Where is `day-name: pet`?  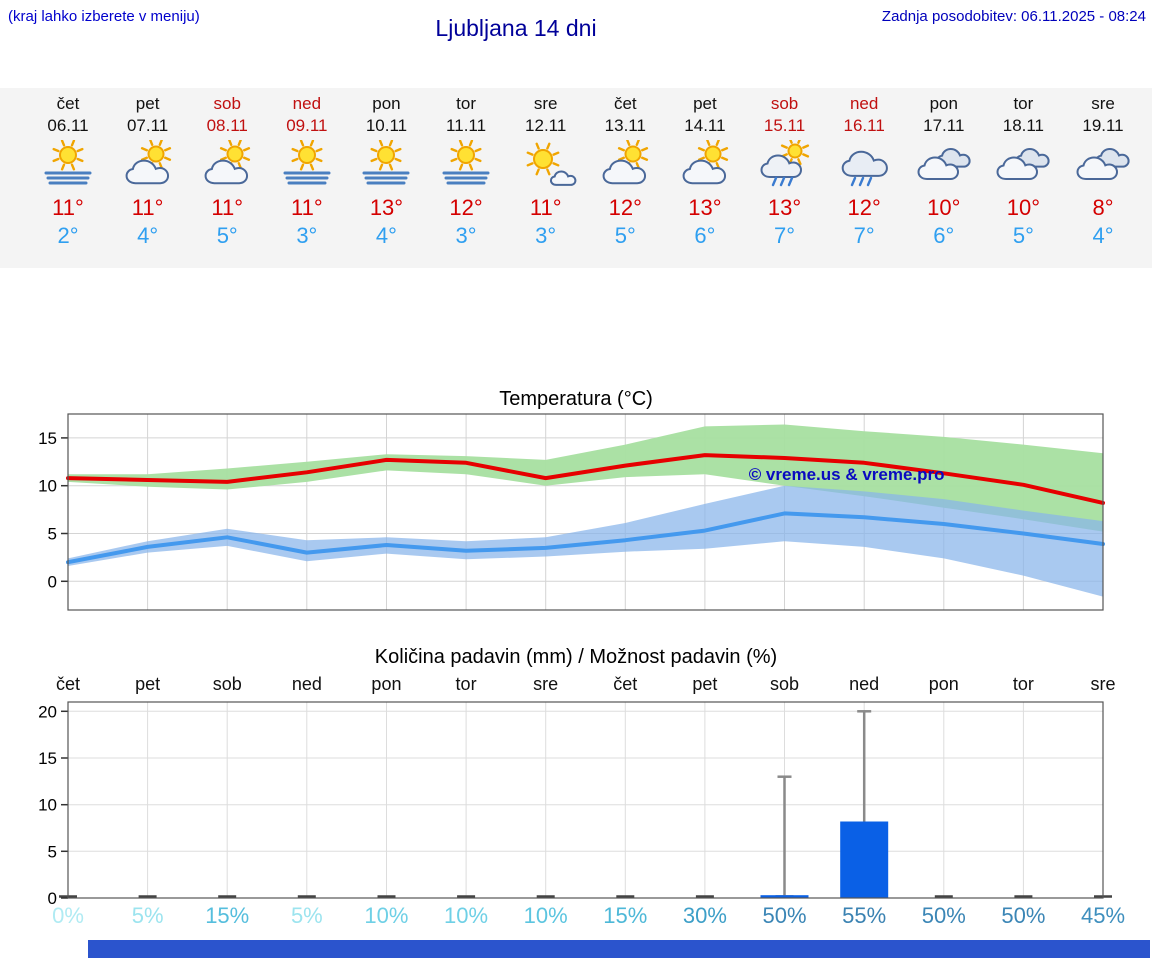
day-name: pet is located at coordinates (705, 103).